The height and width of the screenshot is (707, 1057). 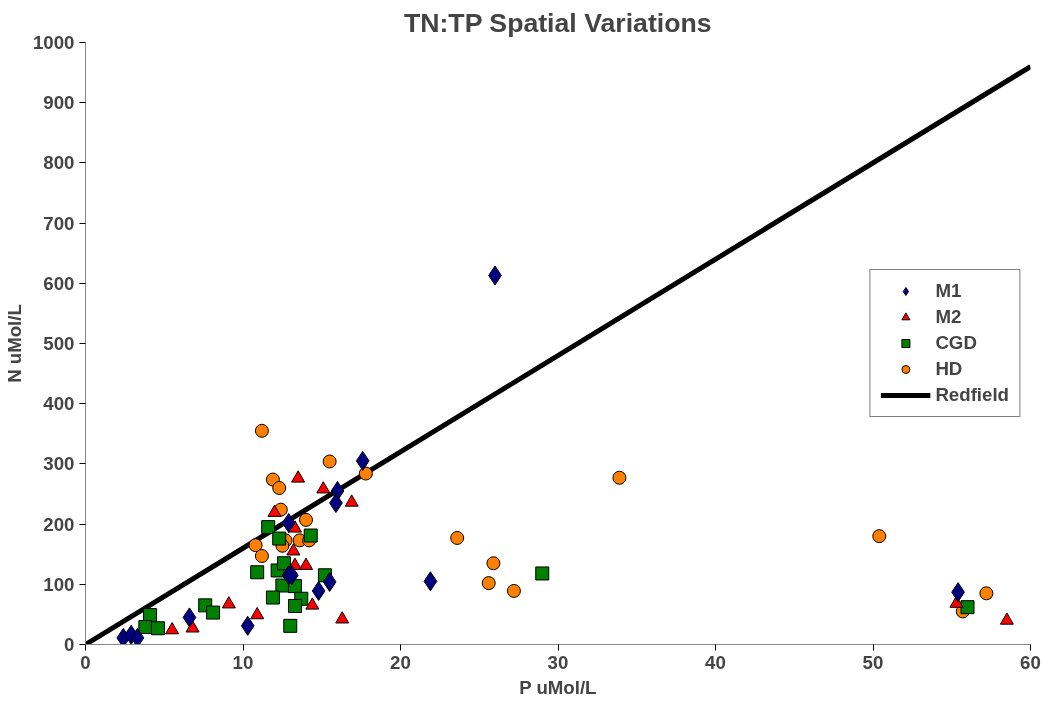 I want to click on chart-title: TN:TP Spatial Variations, so click(x=557, y=22).